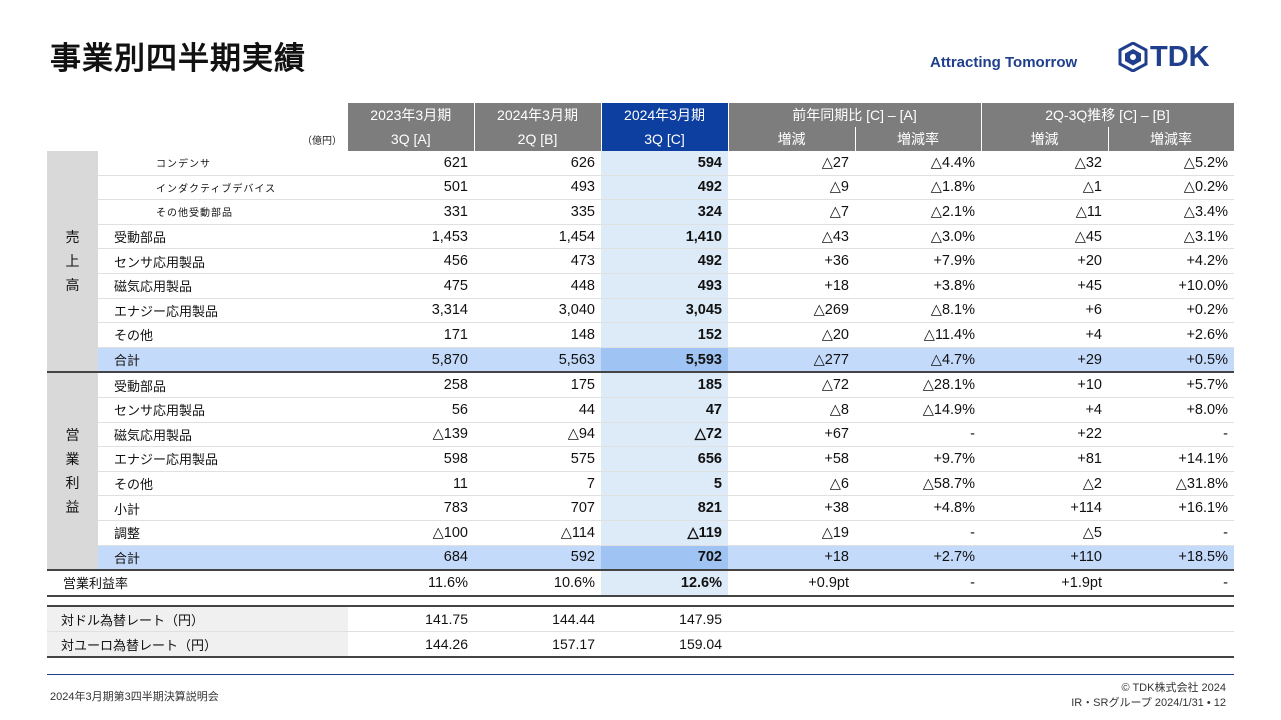  I want to click on quarter-header-b: 2Q [B], so click(537, 139).